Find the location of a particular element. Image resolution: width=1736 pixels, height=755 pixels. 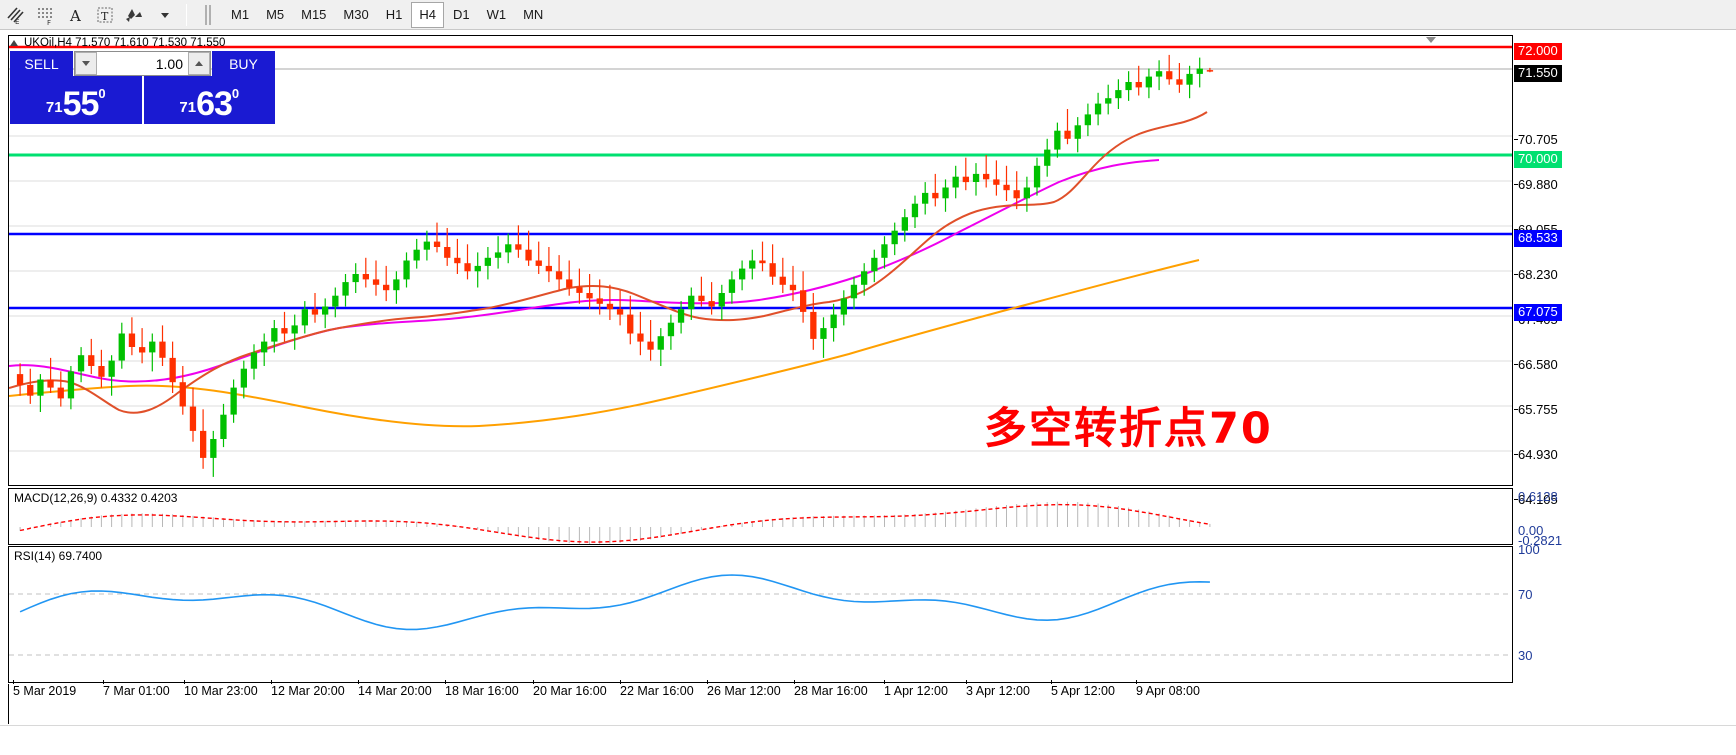

macd-axis-label: 0.00 is located at coordinates (1531, 530).